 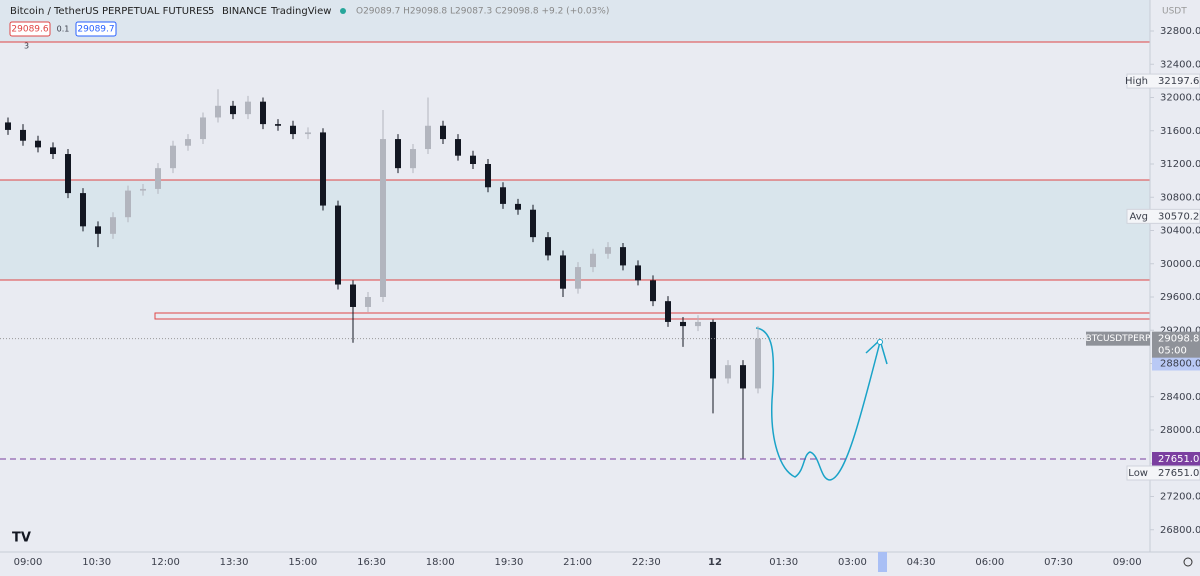 What do you see at coordinates (109, 11) in the screenshot?
I see `symbol: Bitcoin / TetherUS PERPETUAL FUTURES` at bounding box center [109, 11].